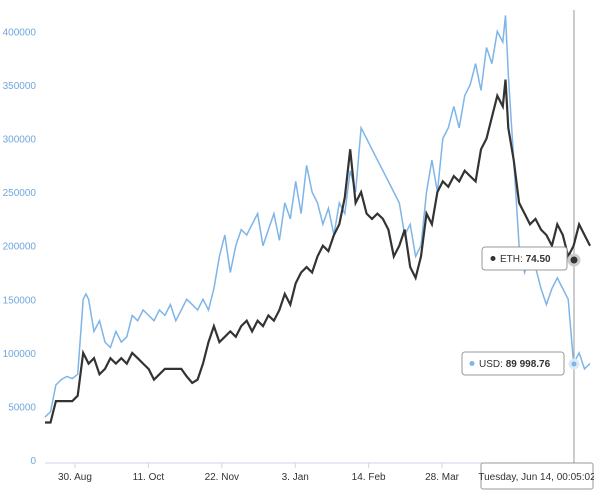 Image resolution: width=594 pixels, height=492 pixels. I want to click on usd-tooltip: USD: 89 998.76, so click(513, 363).